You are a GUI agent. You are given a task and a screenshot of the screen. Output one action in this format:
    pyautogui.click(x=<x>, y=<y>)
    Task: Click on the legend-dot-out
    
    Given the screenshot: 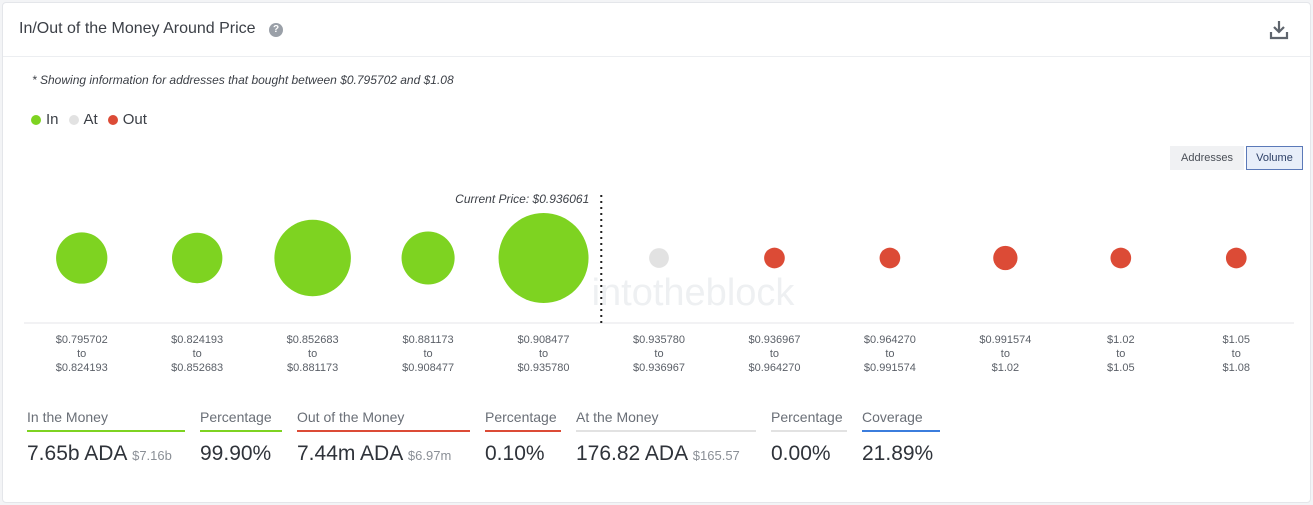 What is the action you would take?
    pyautogui.click(x=112, y=119)
    